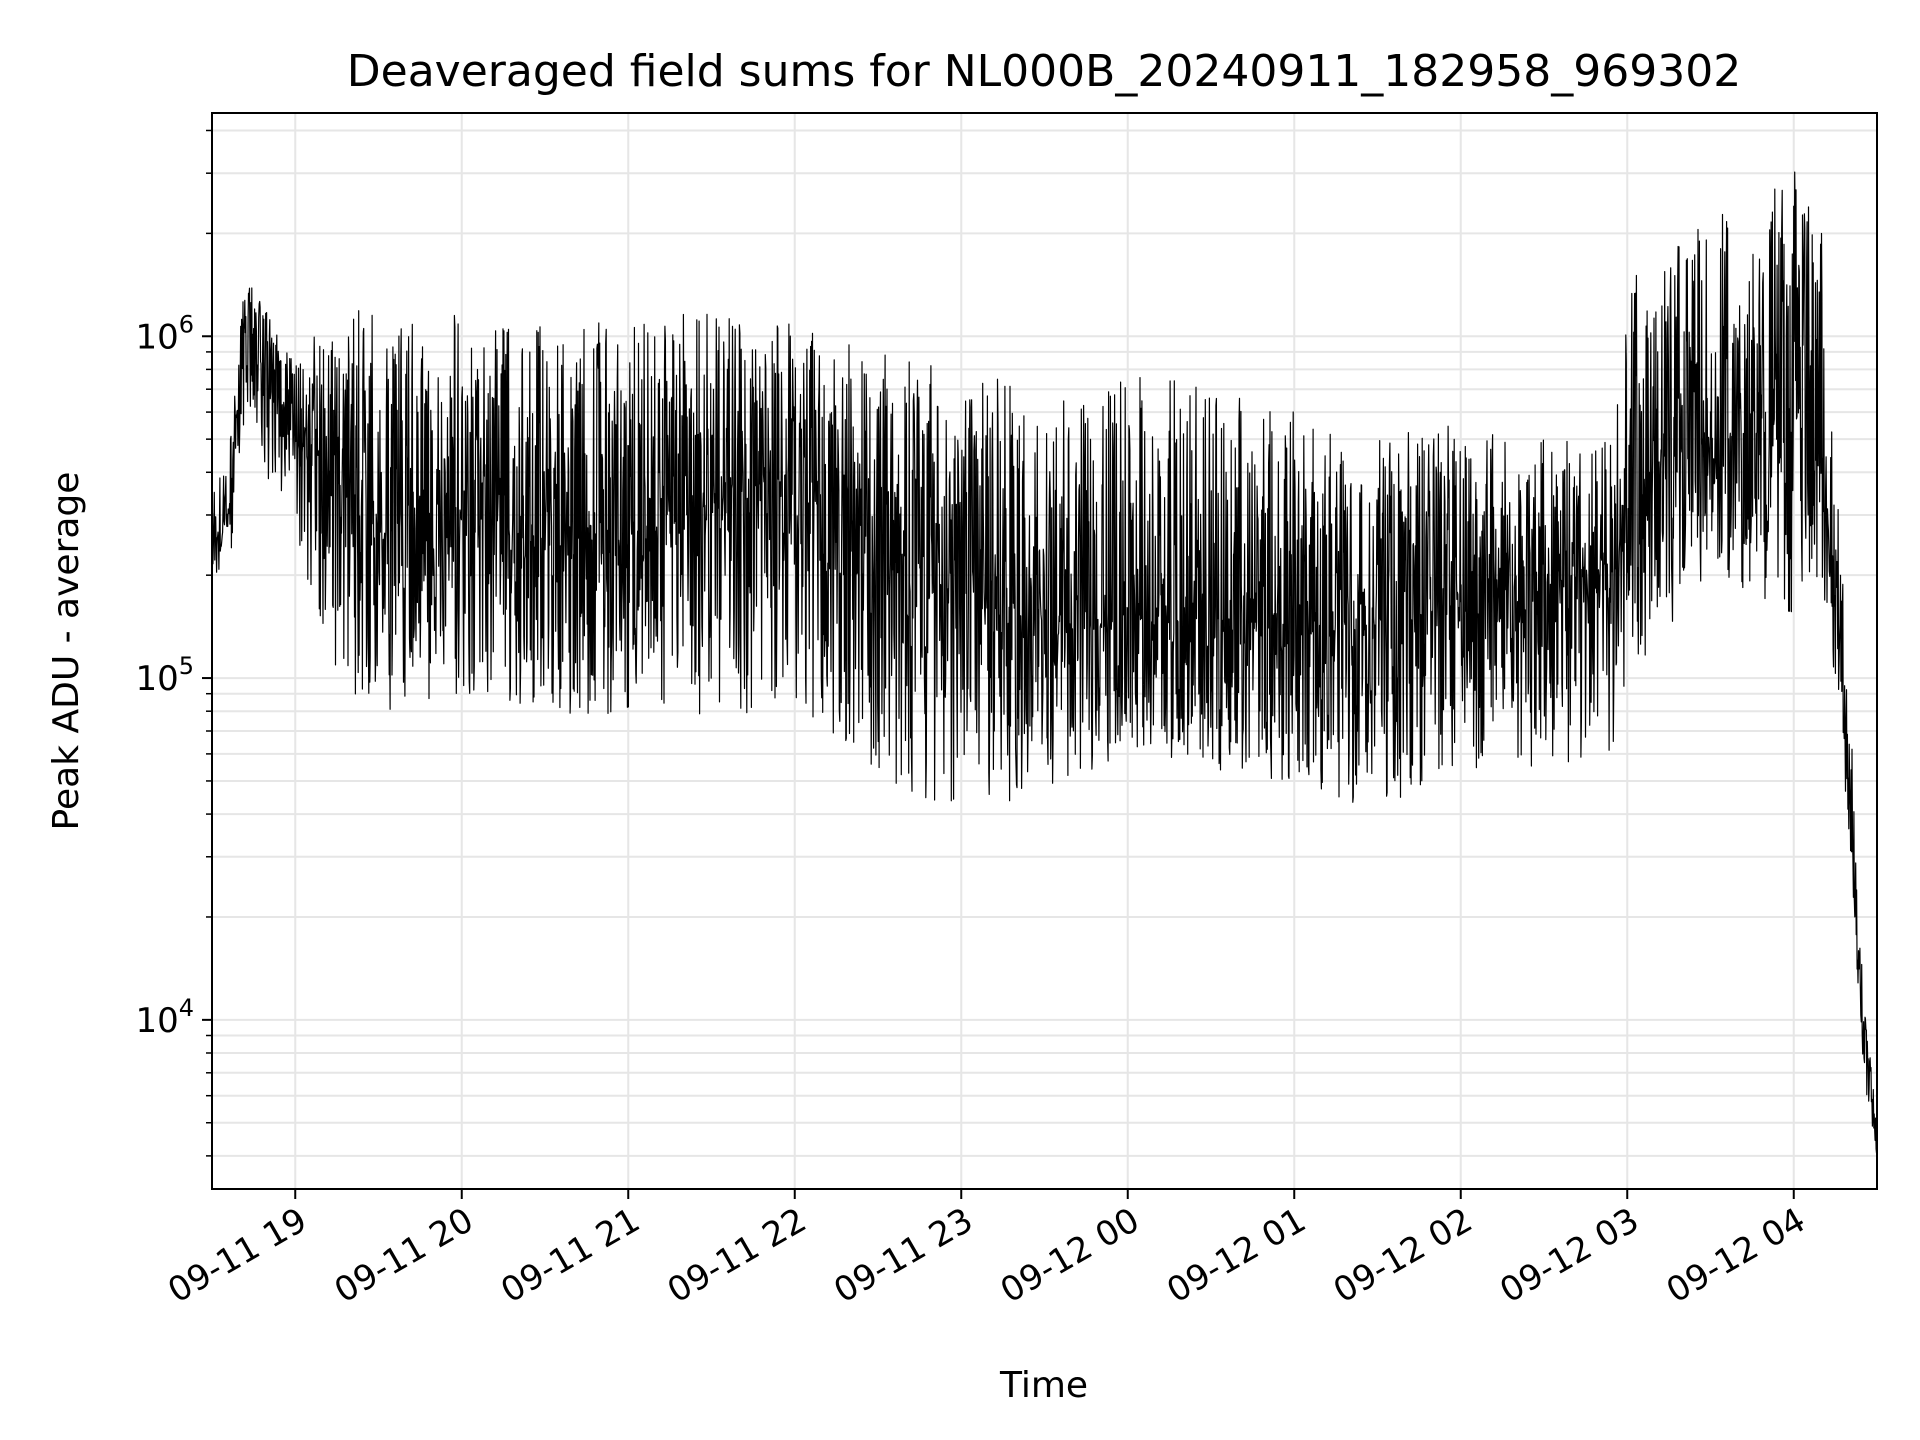 Image resolution: width=1920 pixels, height=1440 pixels. What do you see at coordinates (66, 651) in the screenshot?
I see `y-axis-label: Peak ADU - average` at bounding box center [66, 651].